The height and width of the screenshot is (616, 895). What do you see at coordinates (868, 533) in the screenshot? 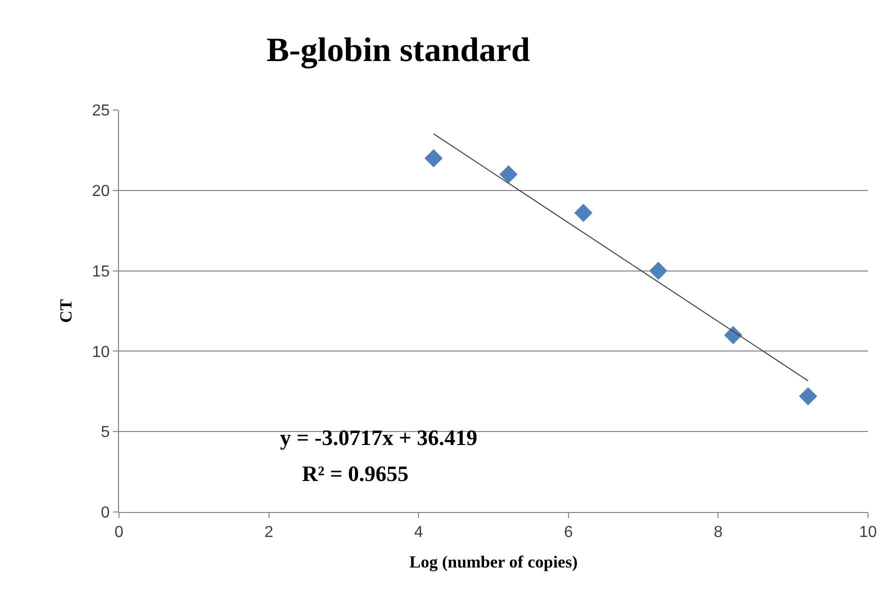
I see `x-tick-label: 10` at bounding box center [868, 533].